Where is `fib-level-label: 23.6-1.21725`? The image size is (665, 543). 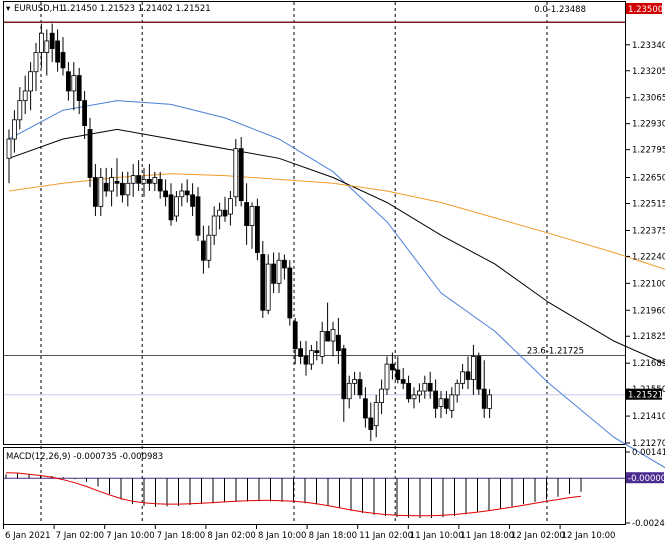
fib-level-label: 23.6-1.21725 is located at coordinates (555, 351).